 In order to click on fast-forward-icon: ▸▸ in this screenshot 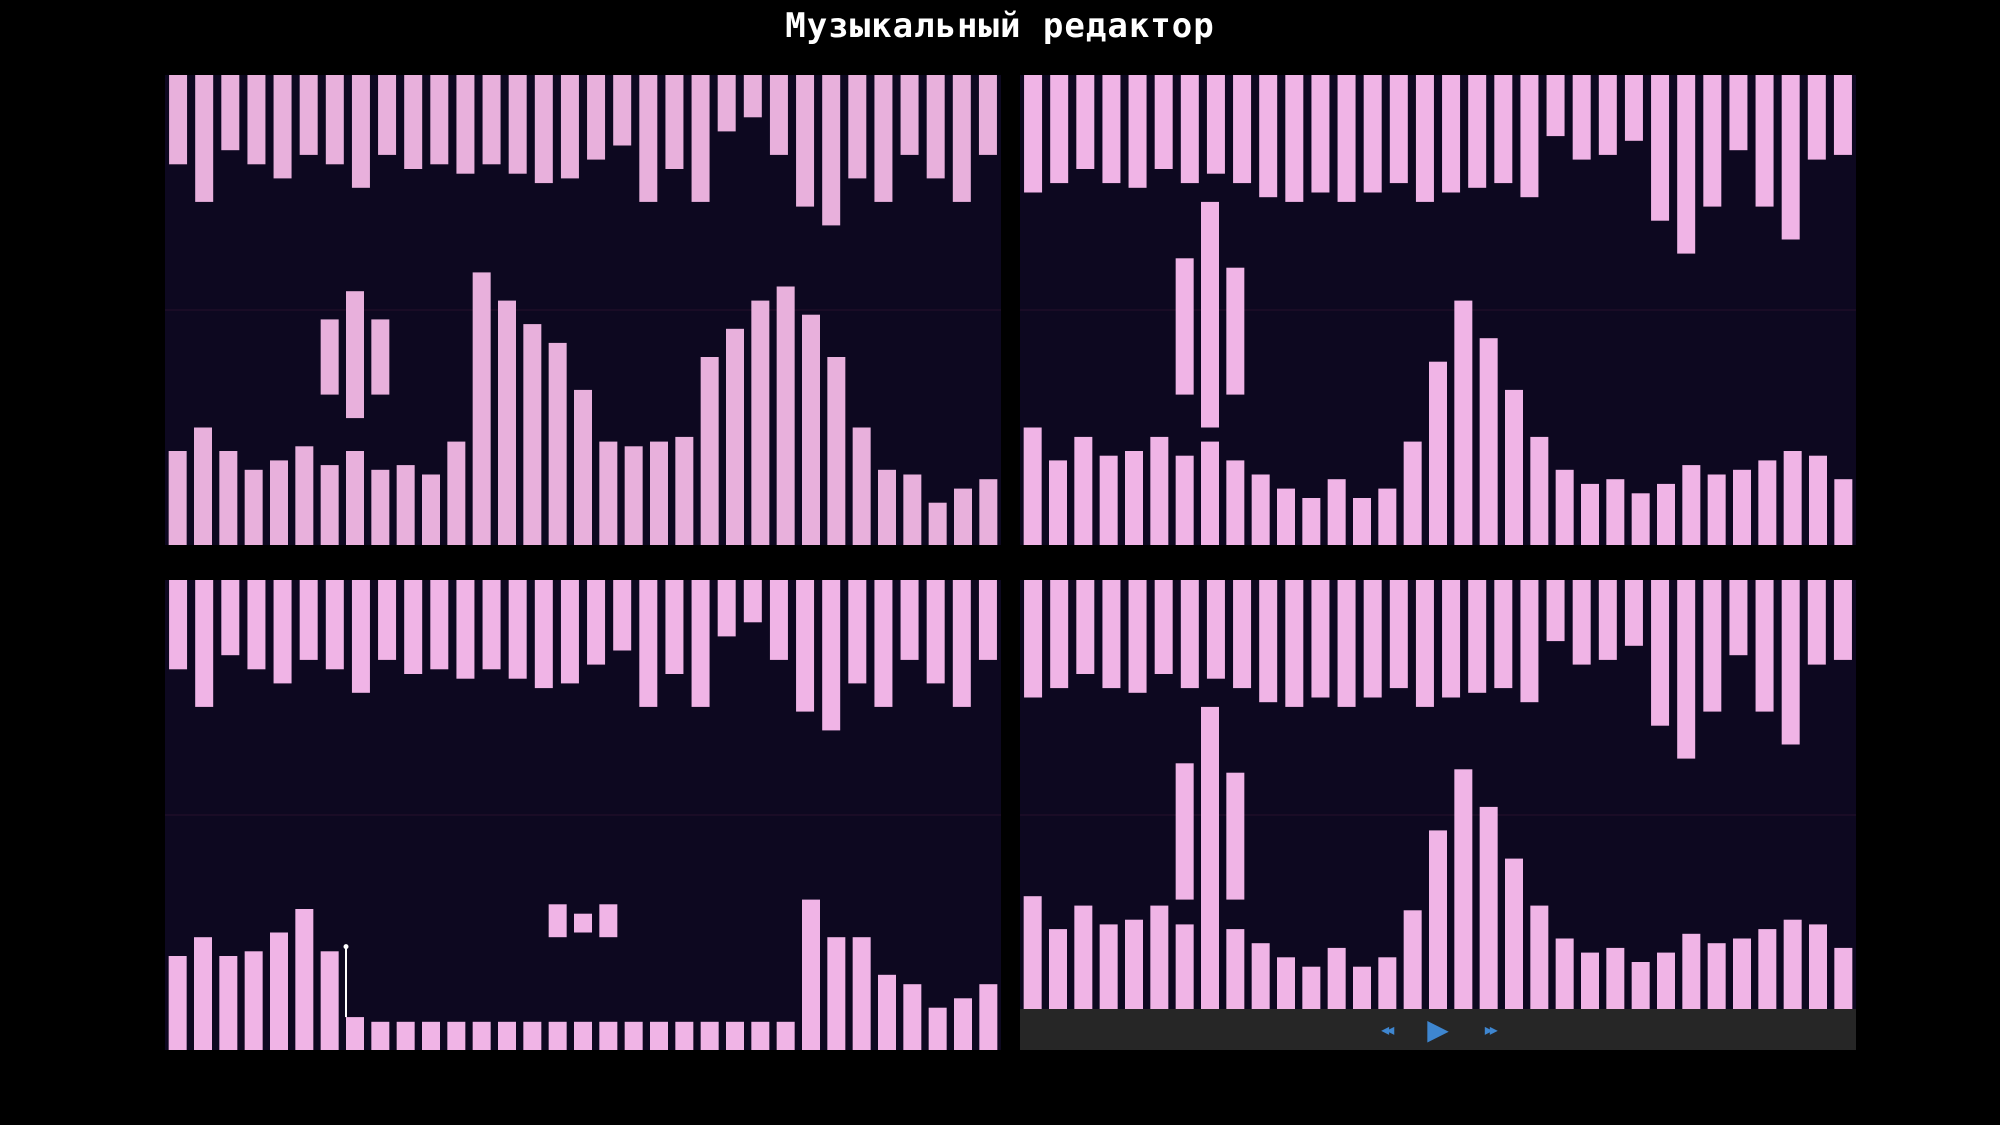, I will do `click(1491, 1029)`.